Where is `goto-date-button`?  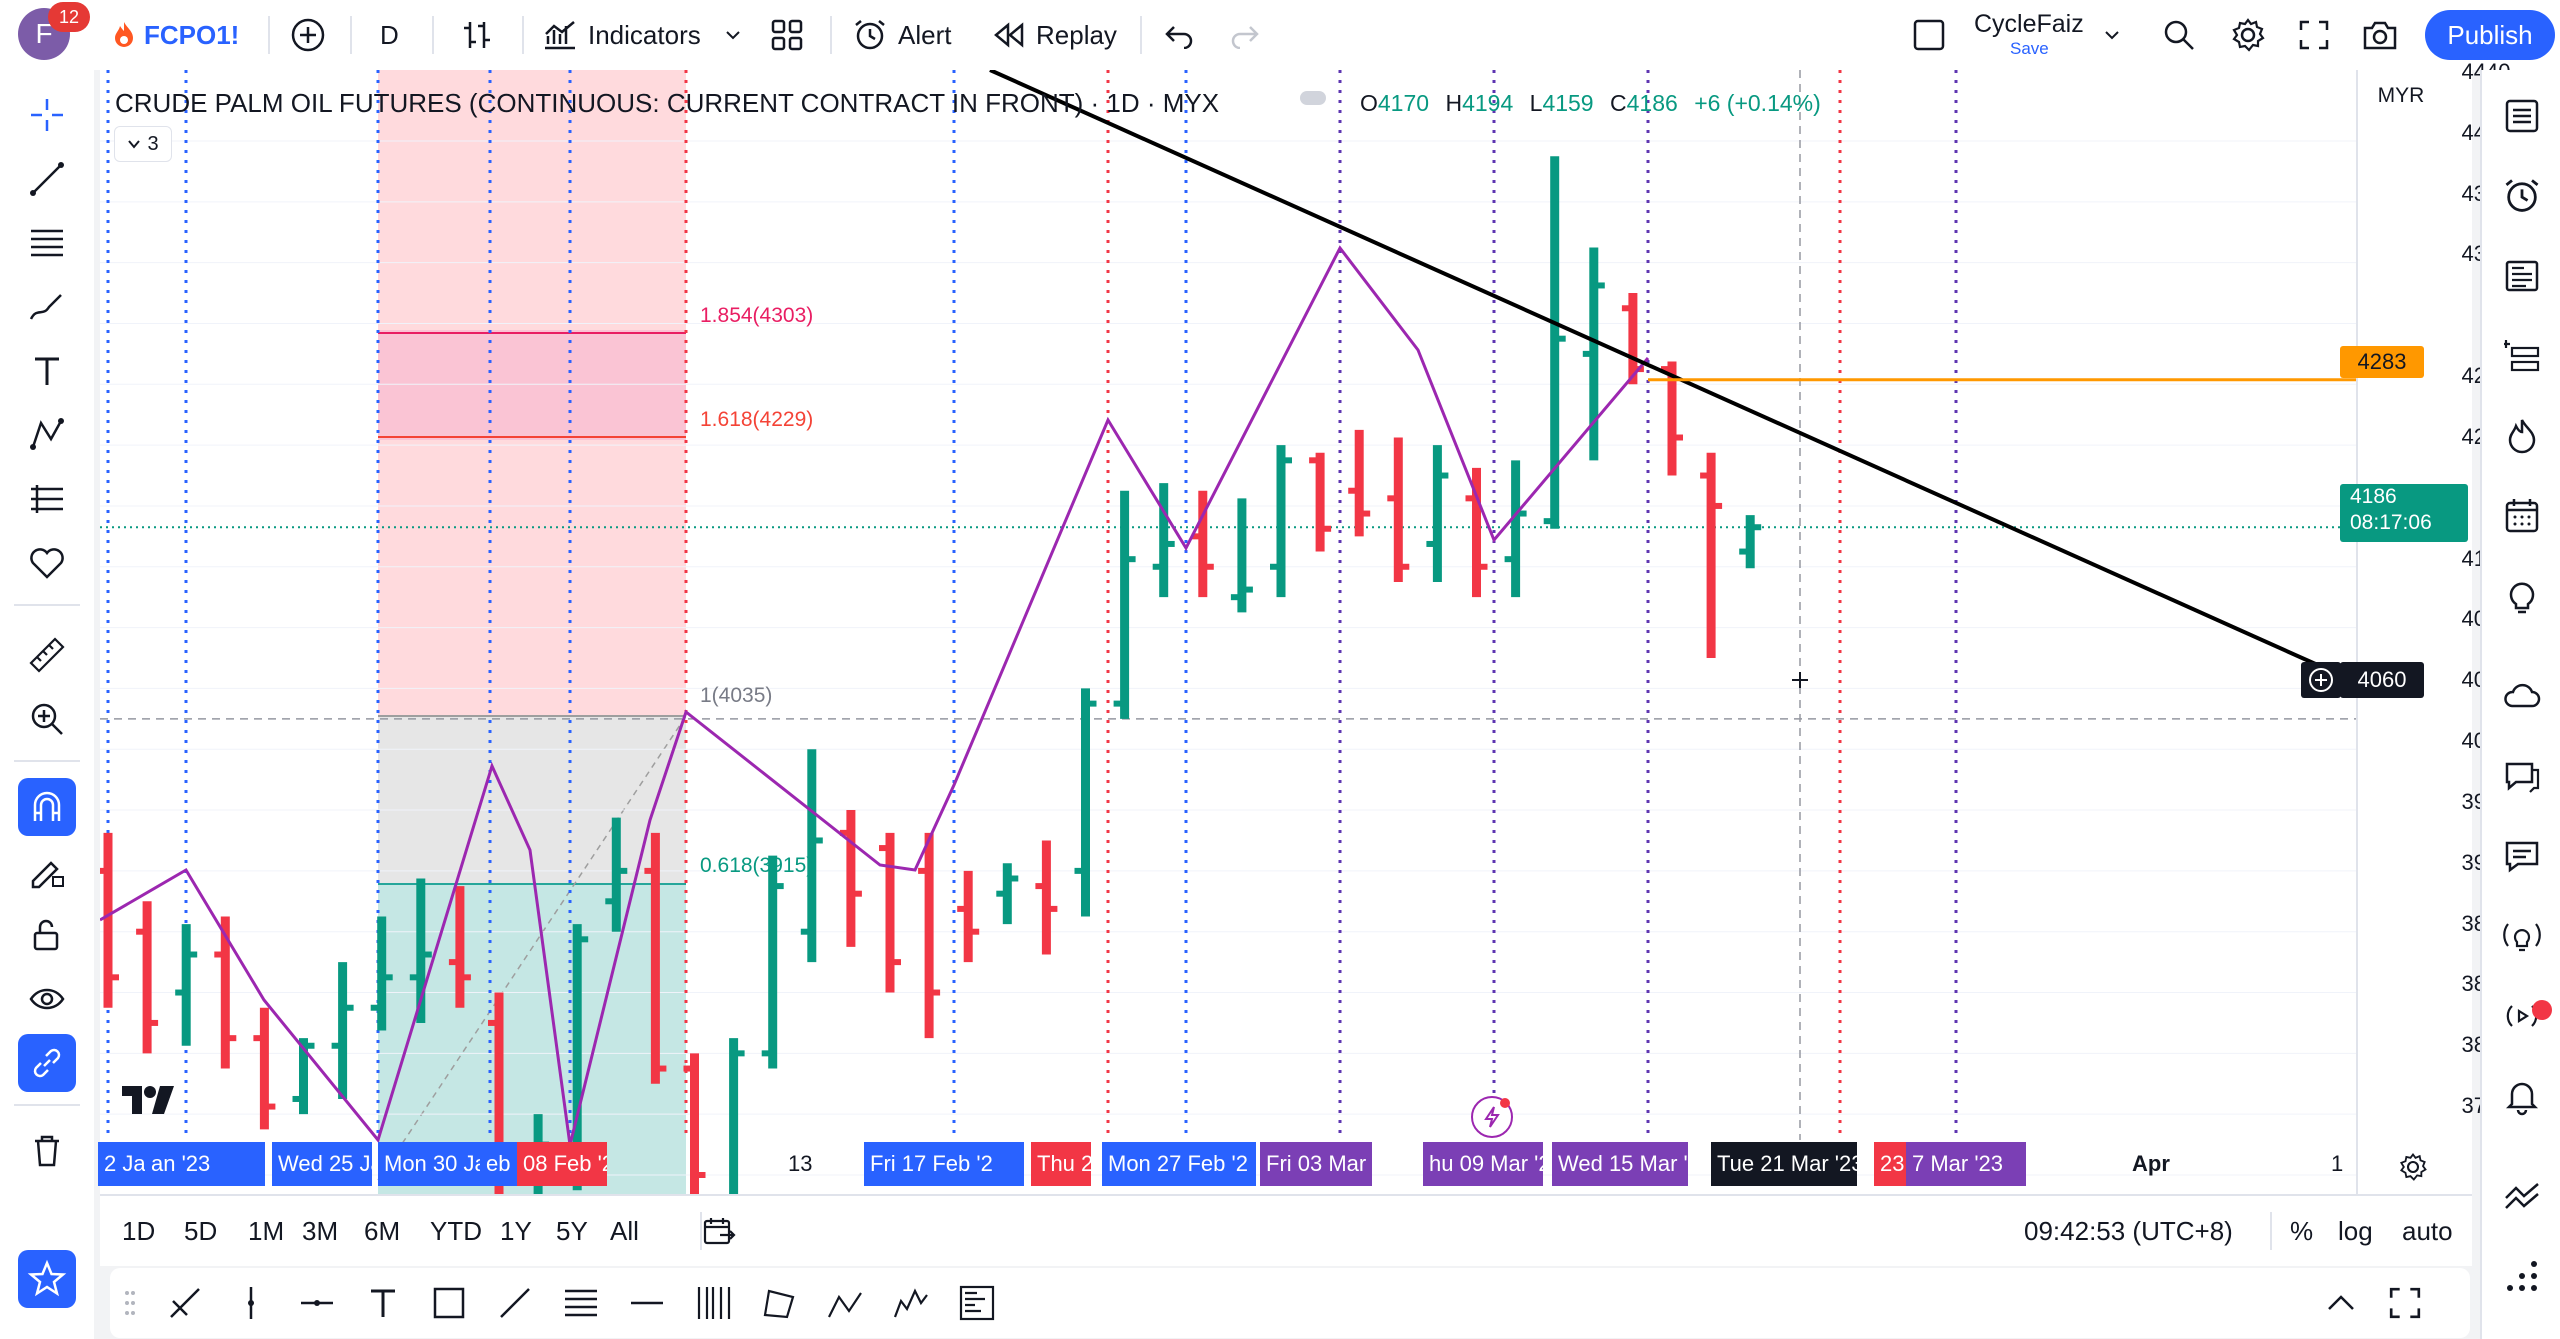
goto-date-button is located at coordinates (719, 1231).